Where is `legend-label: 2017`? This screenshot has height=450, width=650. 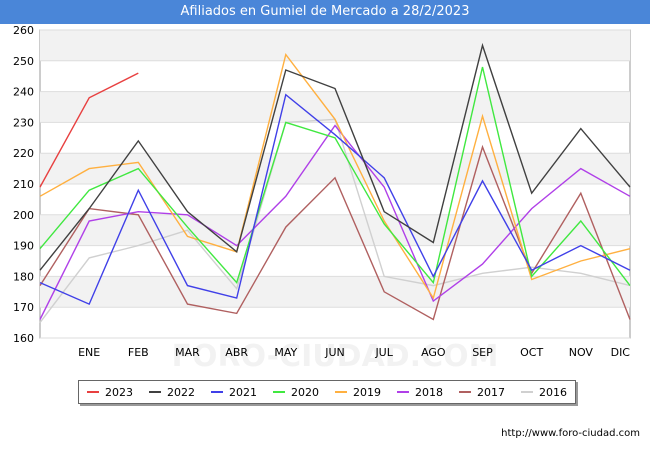 legend-label: 2017 is located at coordinates (491, 392).